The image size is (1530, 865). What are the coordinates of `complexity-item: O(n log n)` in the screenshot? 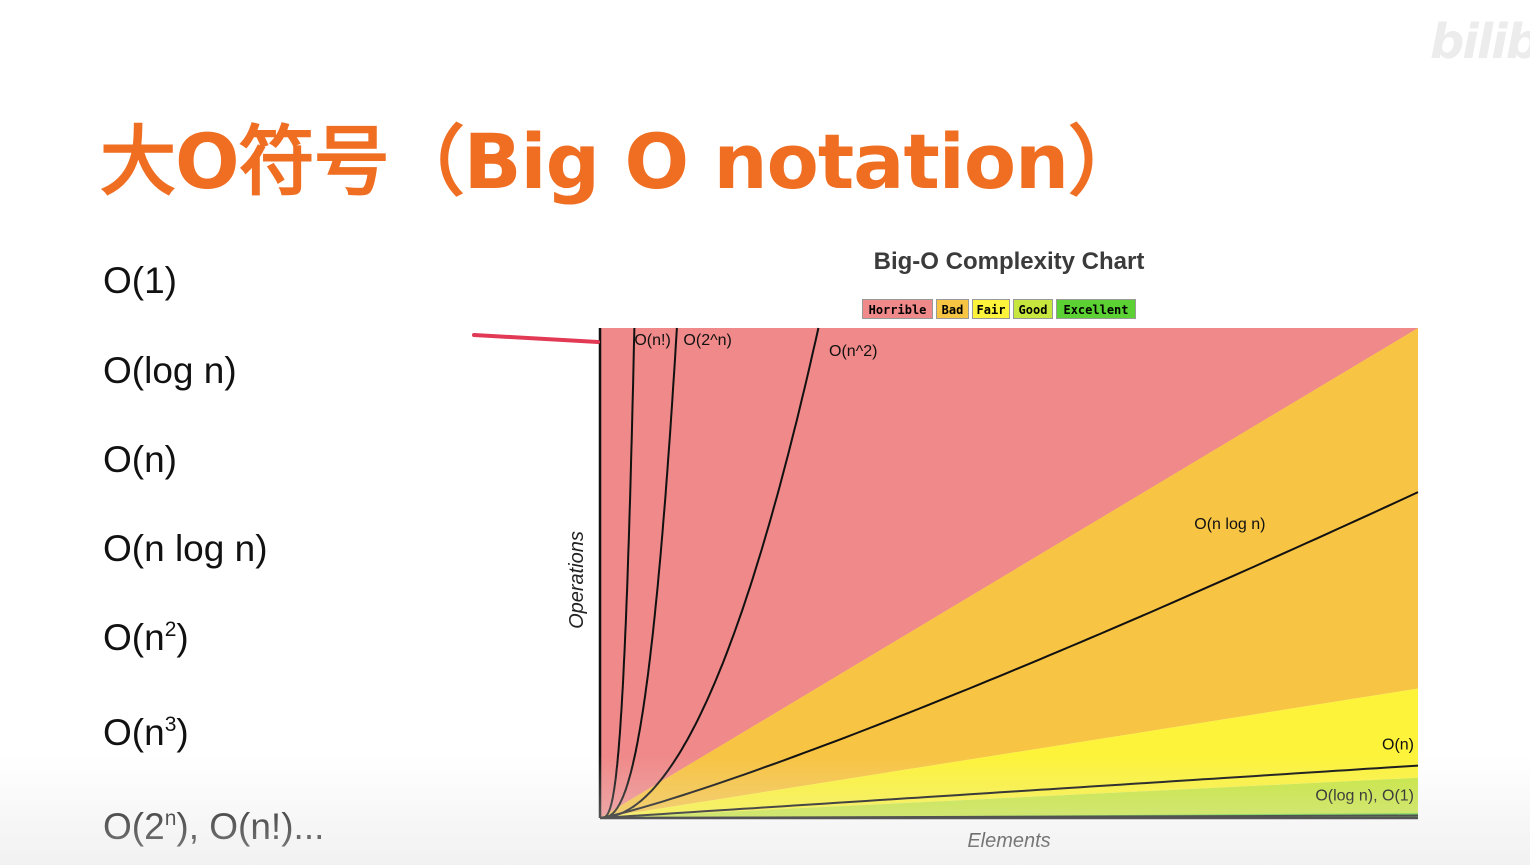 It's located at (185, 548).